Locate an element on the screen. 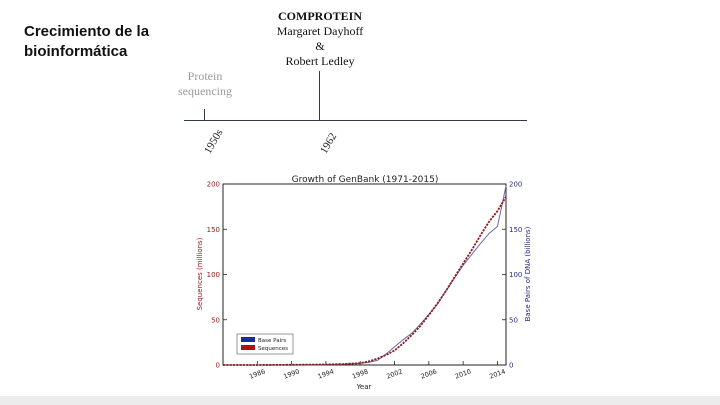 Image resolution: width=720 pixels, height=405 pixels. legend-label: Sequences is located at coordinates (273, 349).